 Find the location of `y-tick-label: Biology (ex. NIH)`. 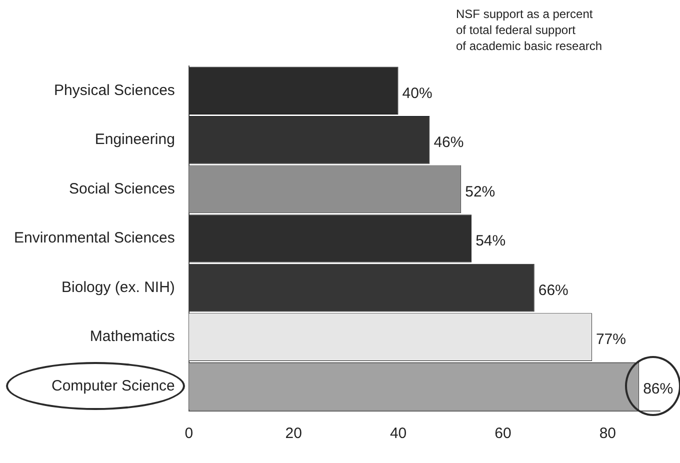

y-tick-label: Biology (ex. NIH) is located at coordinates (118, 287).